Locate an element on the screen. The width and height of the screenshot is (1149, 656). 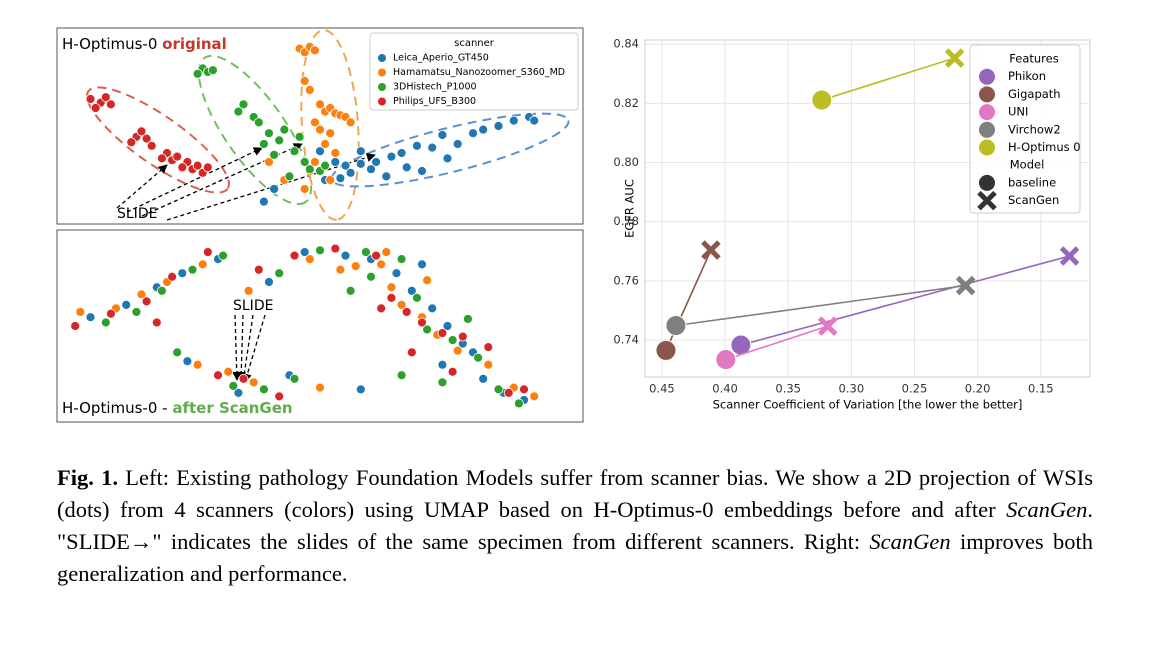
title-text: H-Optimus-0 is located at coordinates (112, 44).